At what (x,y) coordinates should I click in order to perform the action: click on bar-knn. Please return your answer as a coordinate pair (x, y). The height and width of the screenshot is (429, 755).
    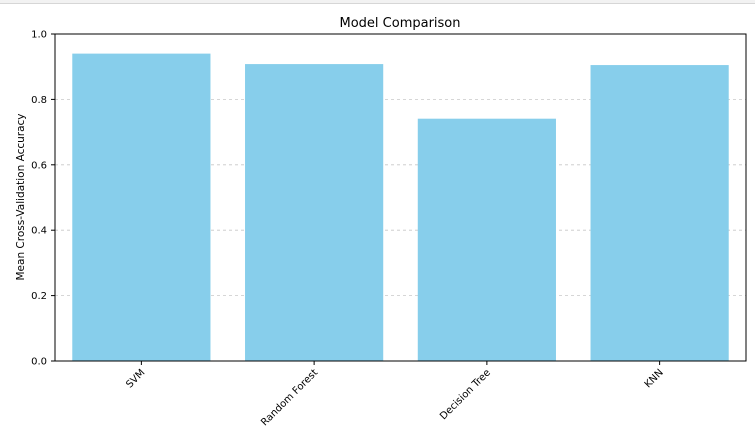
    Looking at the image, I should click on (659, 213).